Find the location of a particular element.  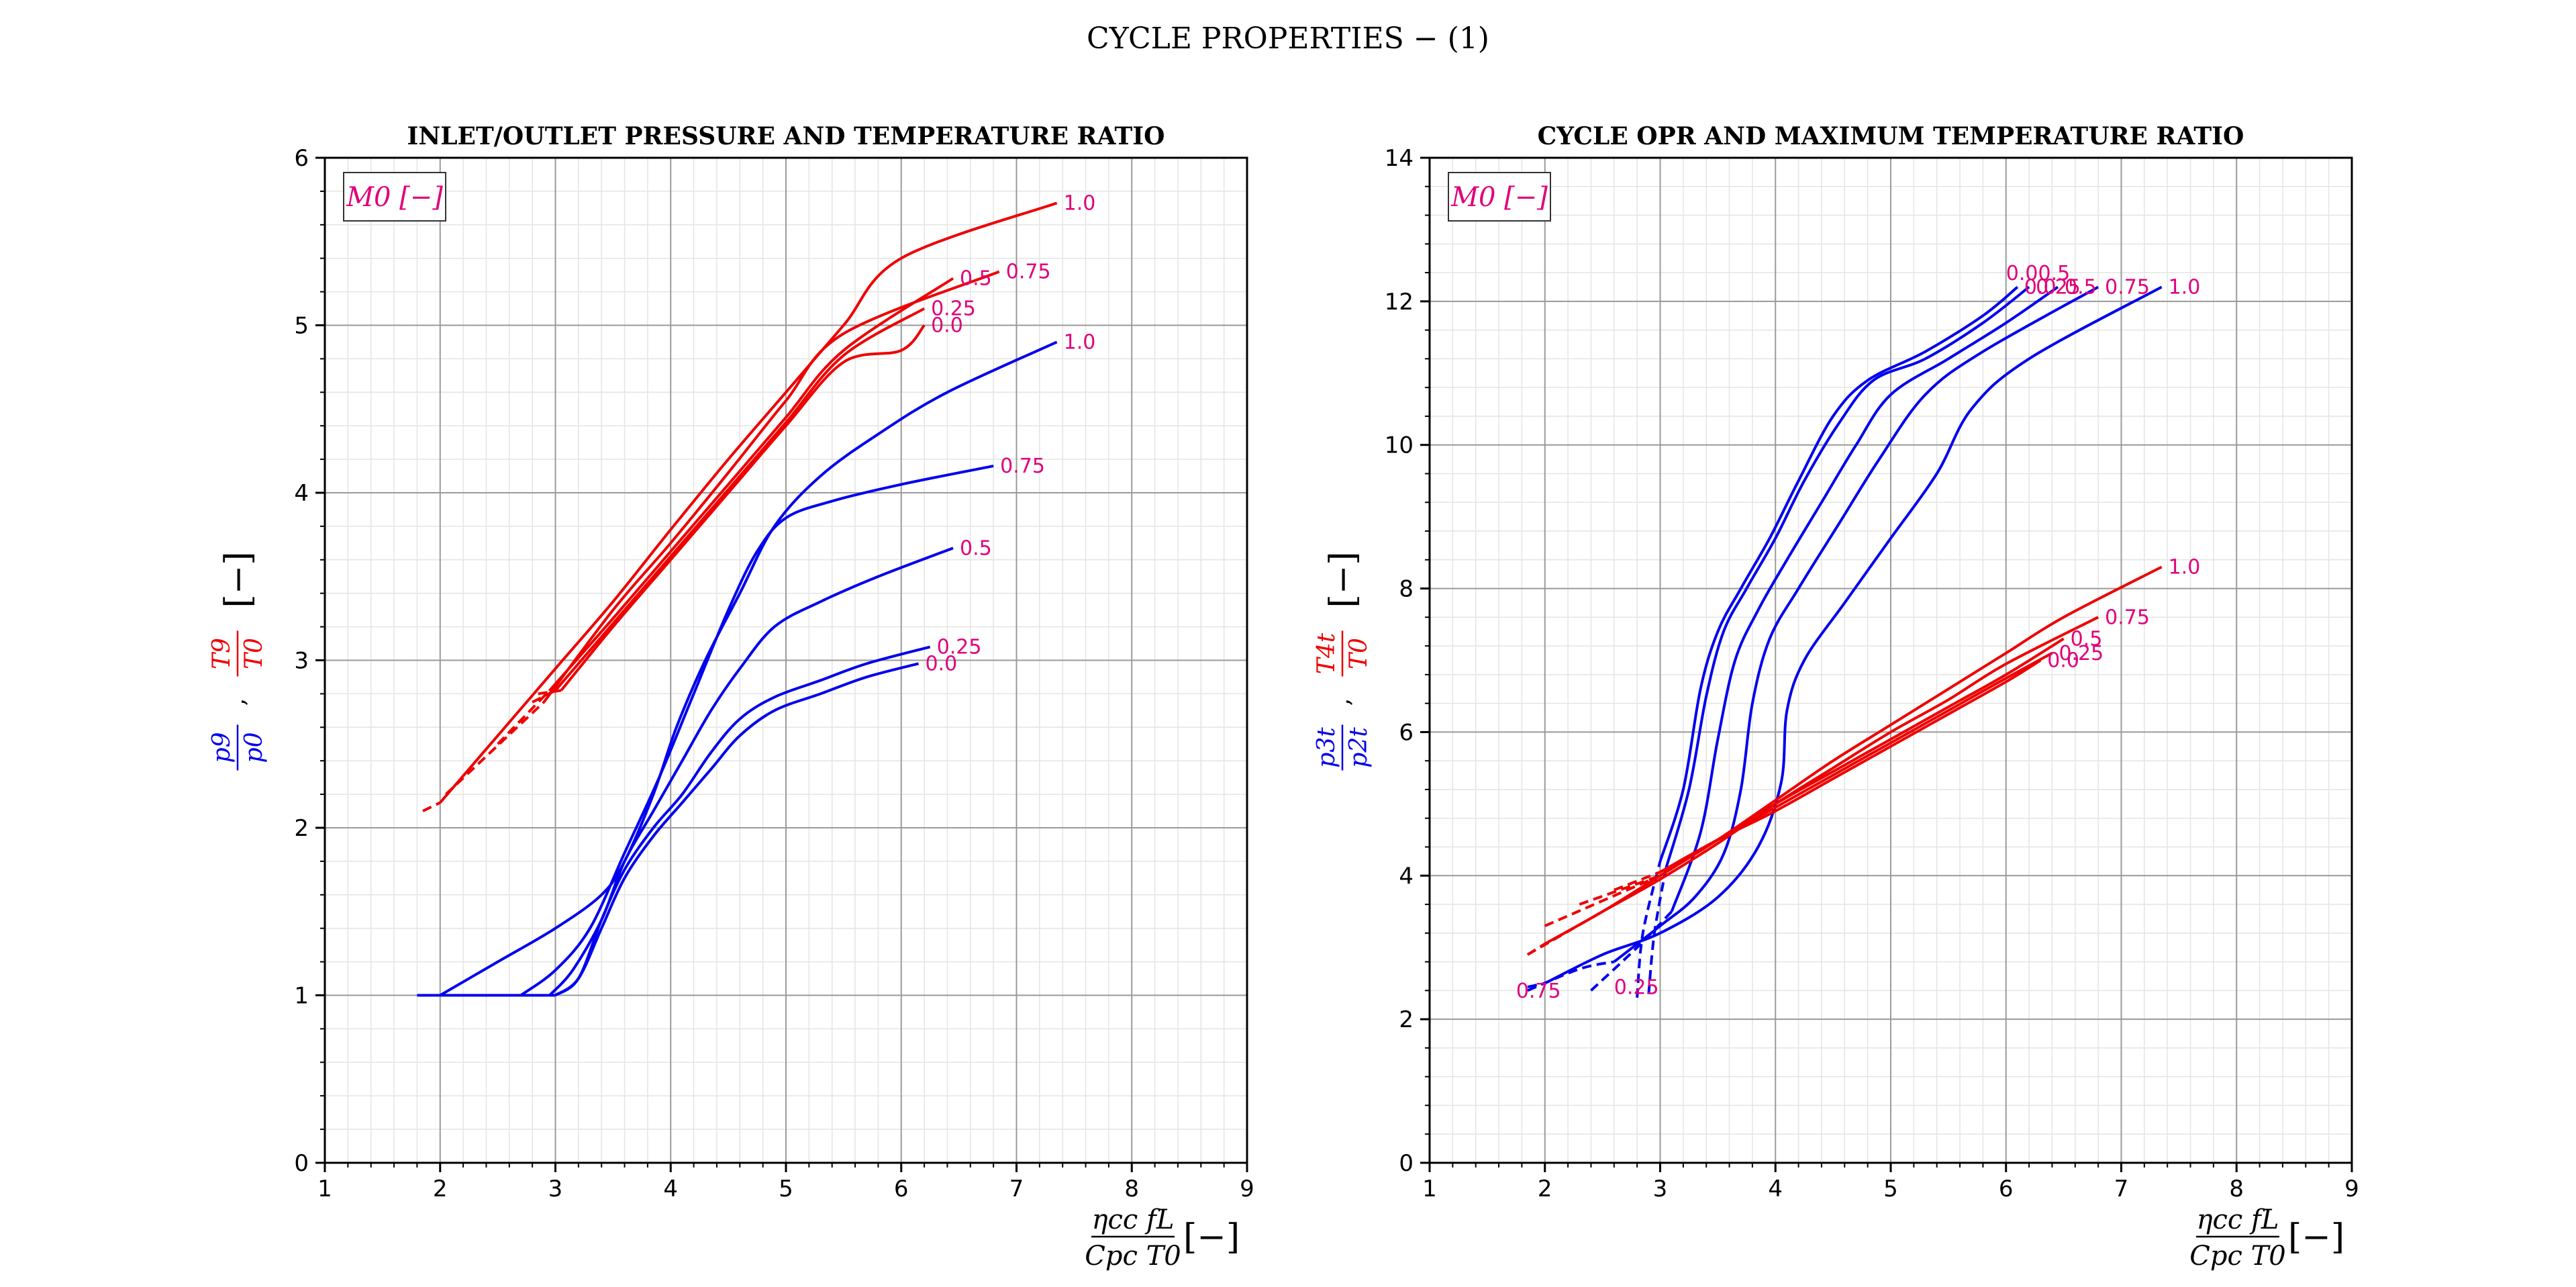

y-axis-label: p9 p0, T9 T0 [−] is located at coordinates (238, 661).